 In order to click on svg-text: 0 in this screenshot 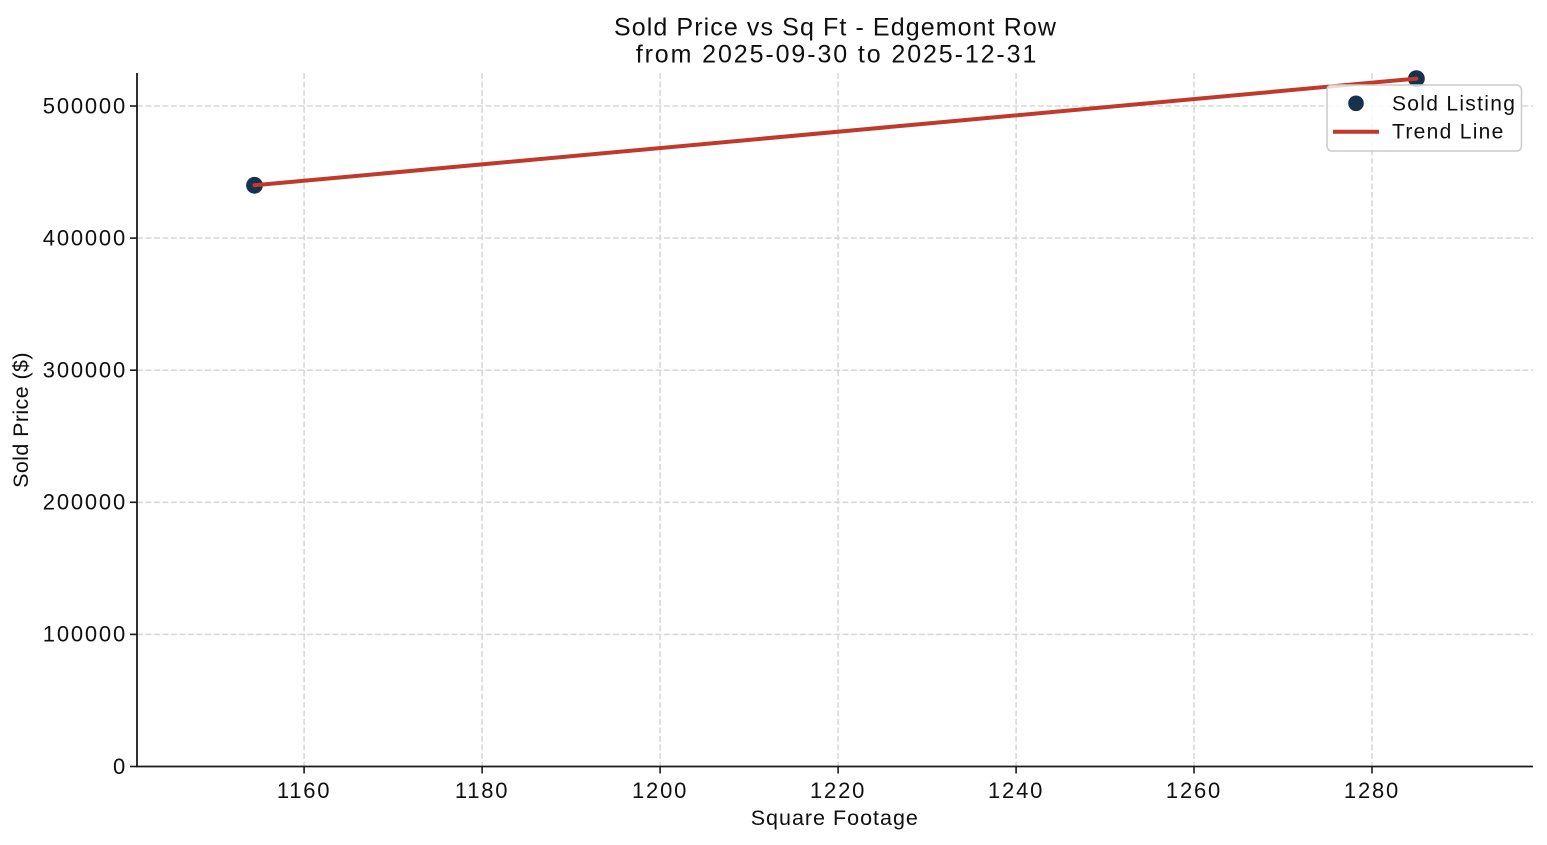, I will do `click(120, 766)`.